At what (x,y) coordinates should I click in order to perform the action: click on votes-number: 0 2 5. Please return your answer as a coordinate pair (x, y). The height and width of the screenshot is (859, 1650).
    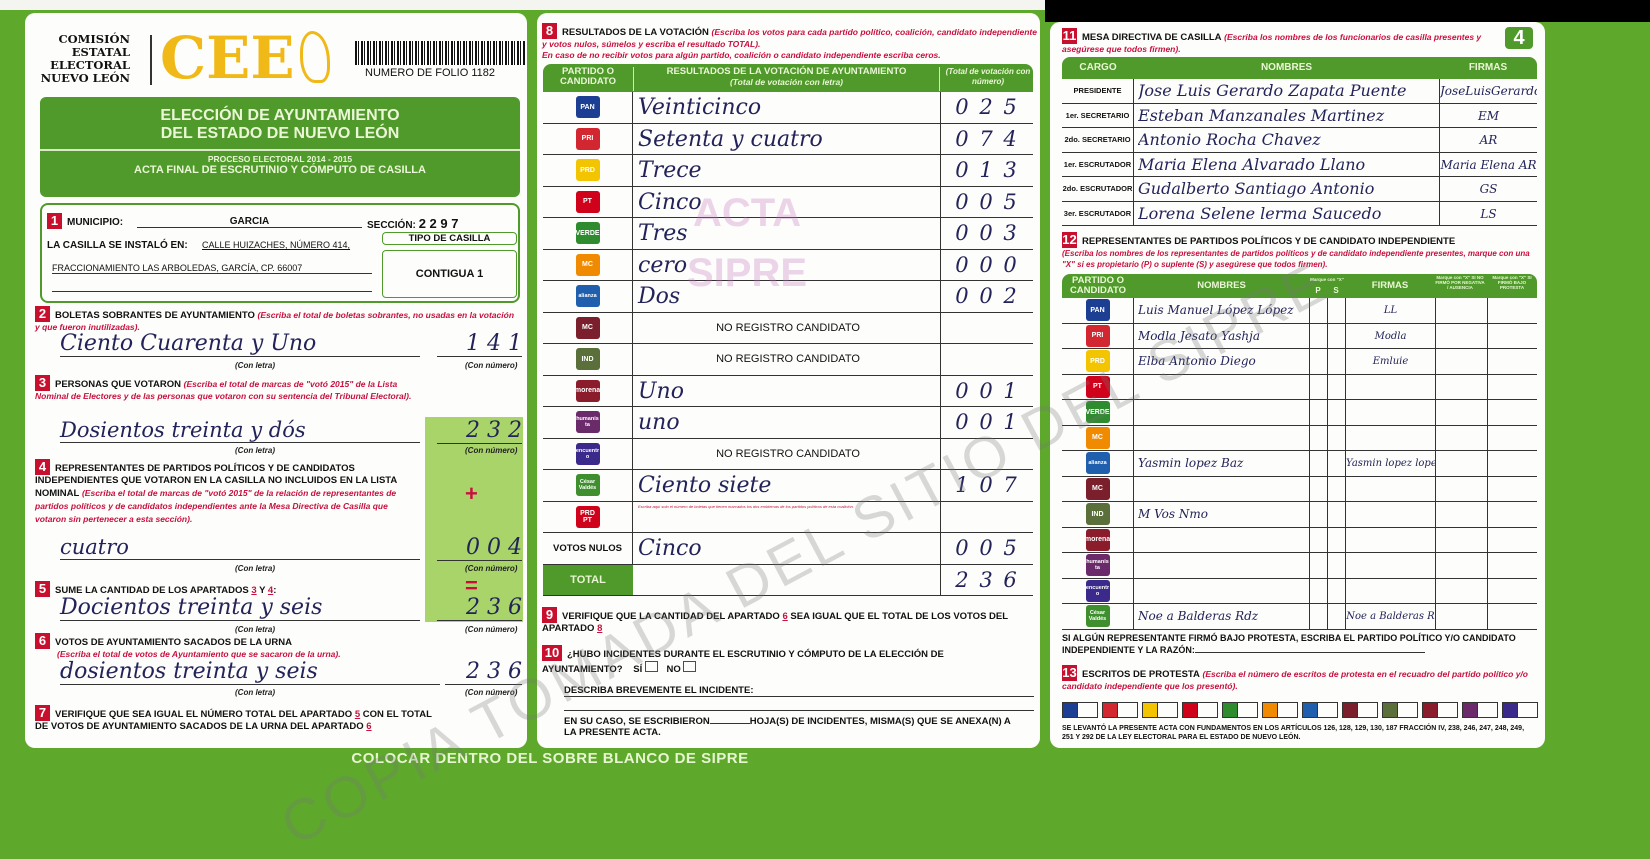
    Looking at the image, I should click on (986, 107).